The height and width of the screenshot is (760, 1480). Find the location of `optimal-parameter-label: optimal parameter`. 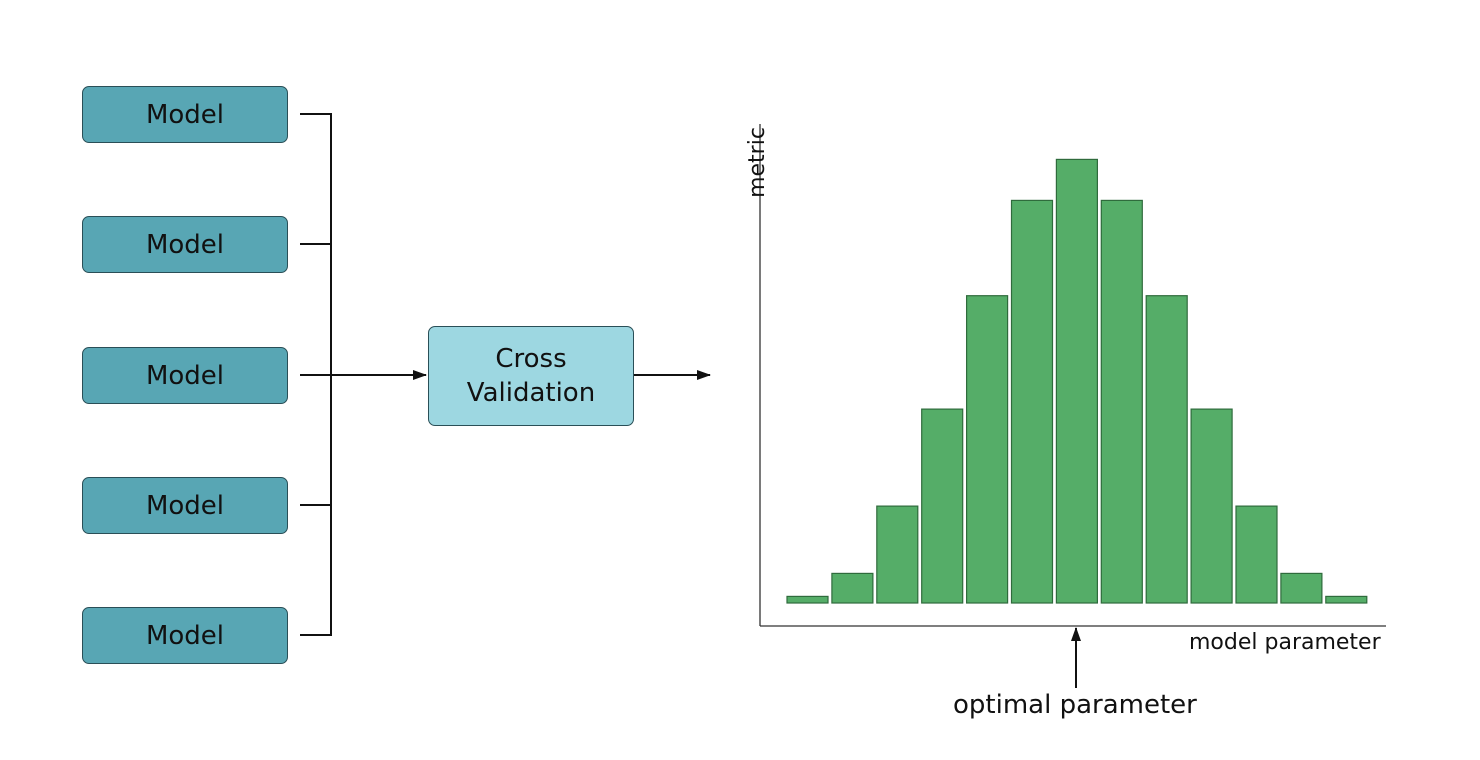

optimal-parameter-label: optimal parameter is located at coordinates (1075, 705).